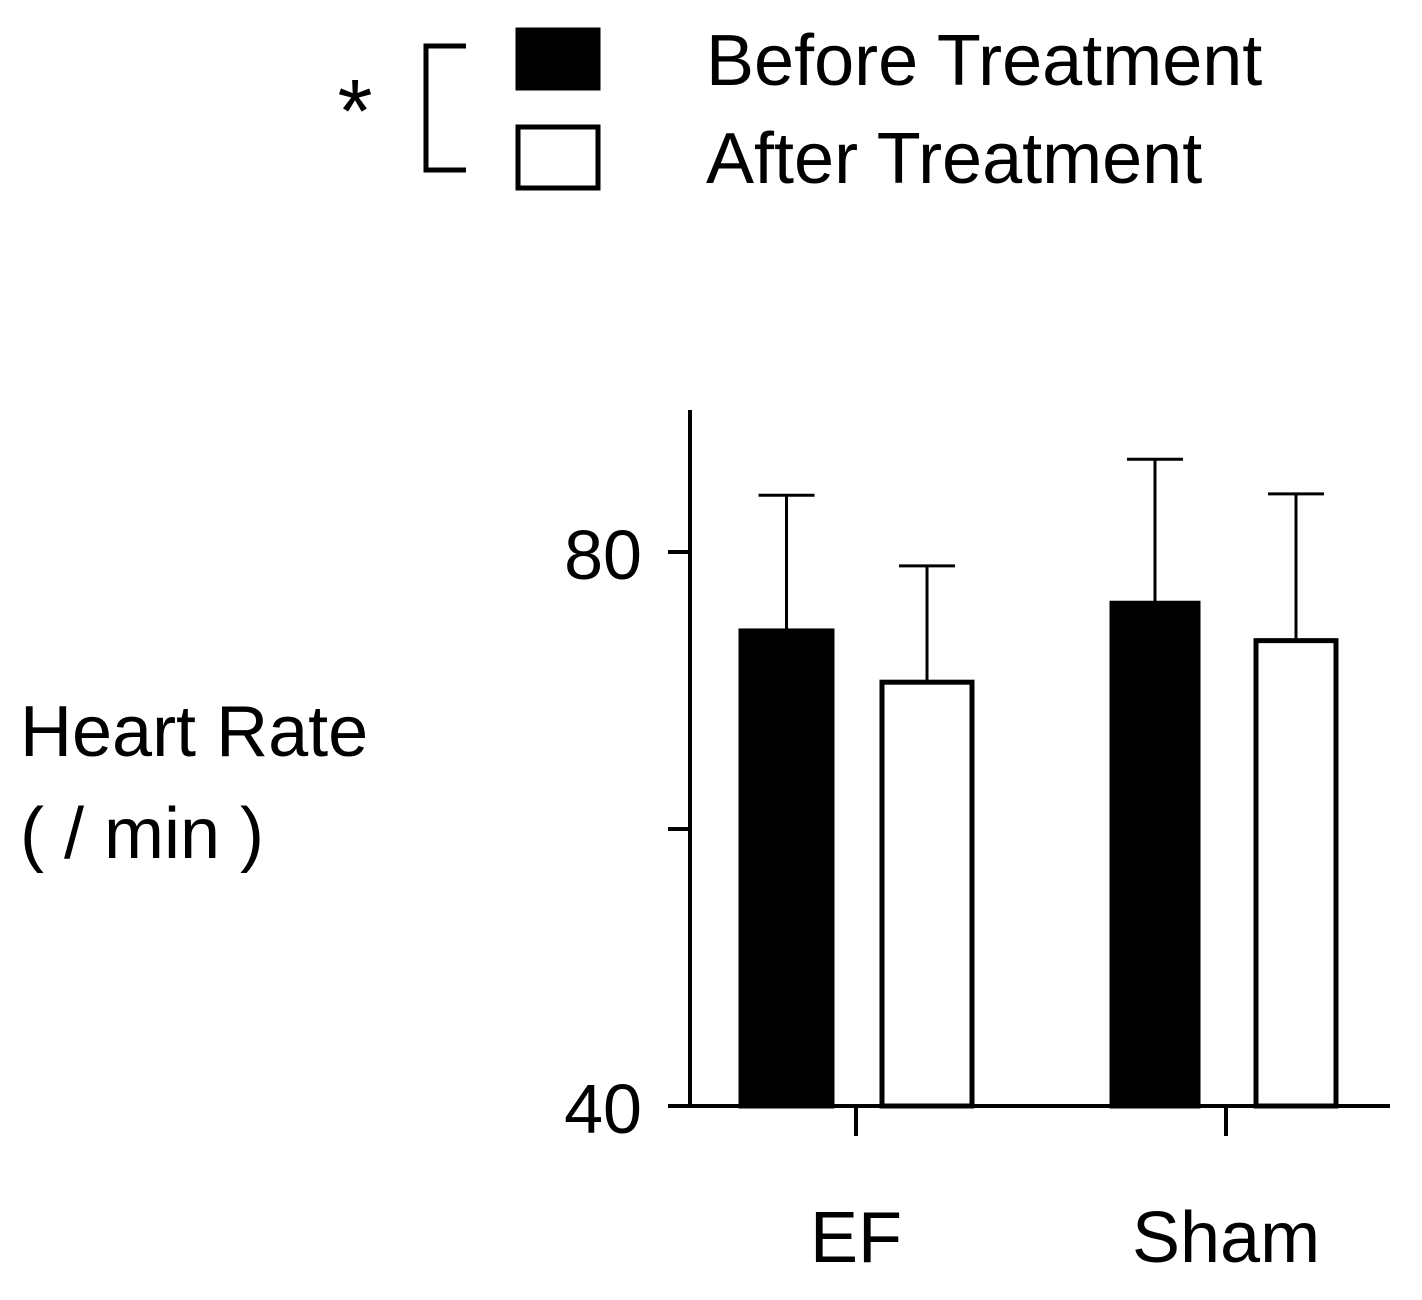  Describe the element at coordinates (603, 1109) in the screenshot. I see `y-tick-label-40: 40` at that location.